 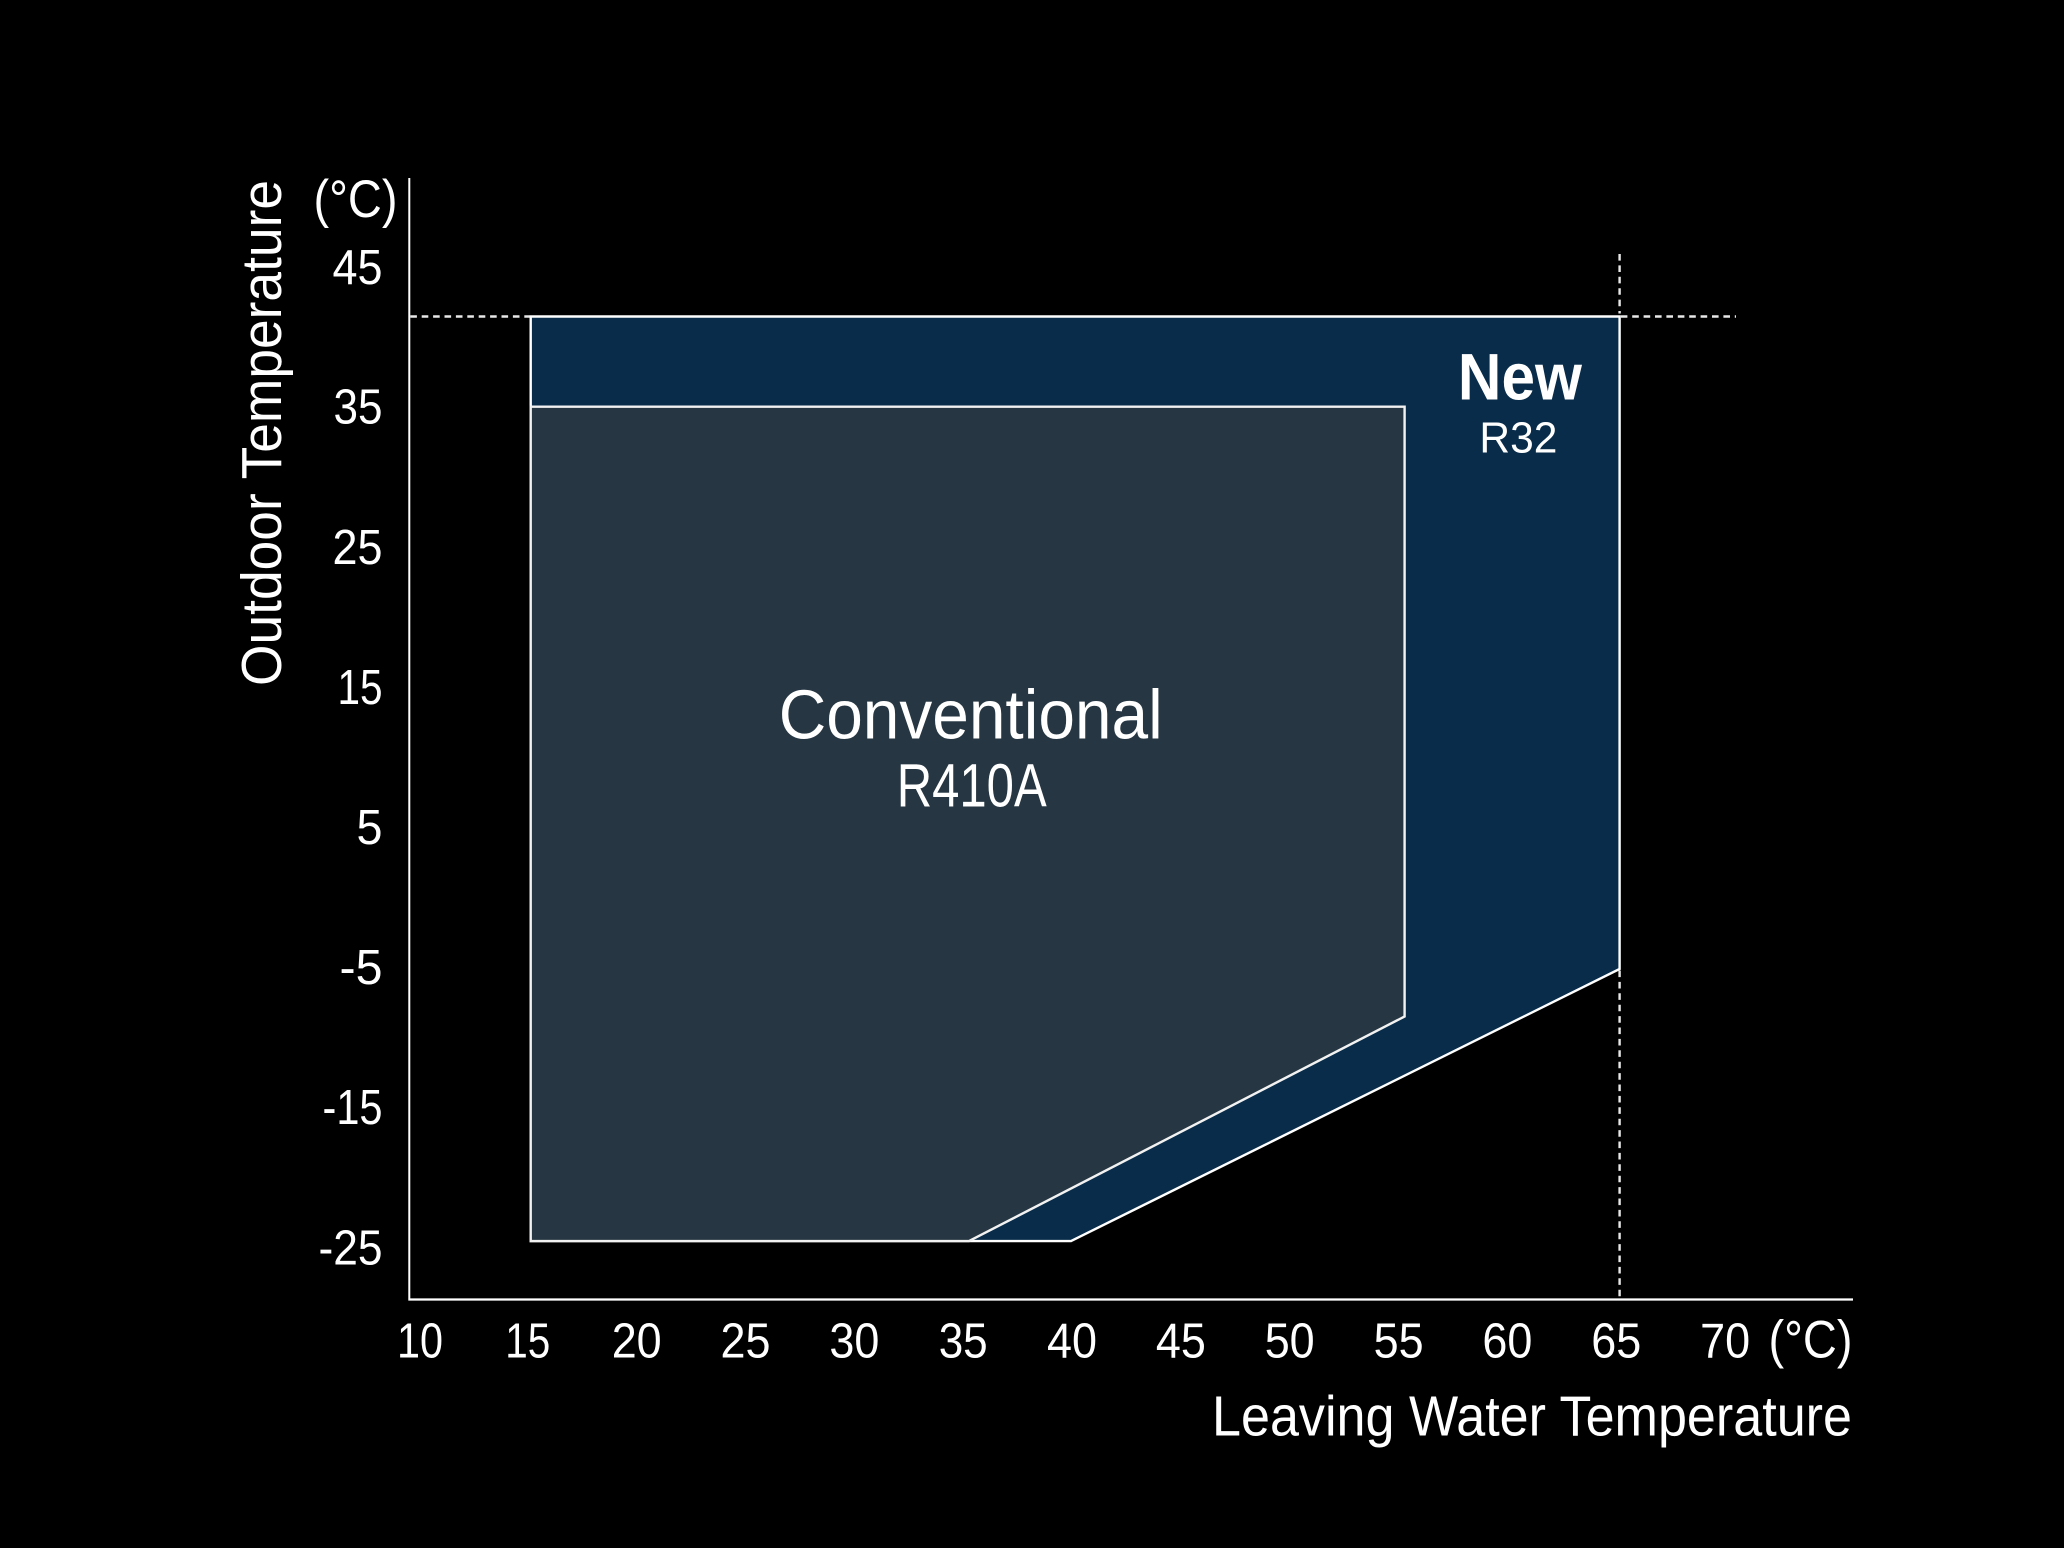 What do you see at coordinates (1520, 377) in the screenshot?
I see `svg-text: New` at bounding box center [1520, 377].